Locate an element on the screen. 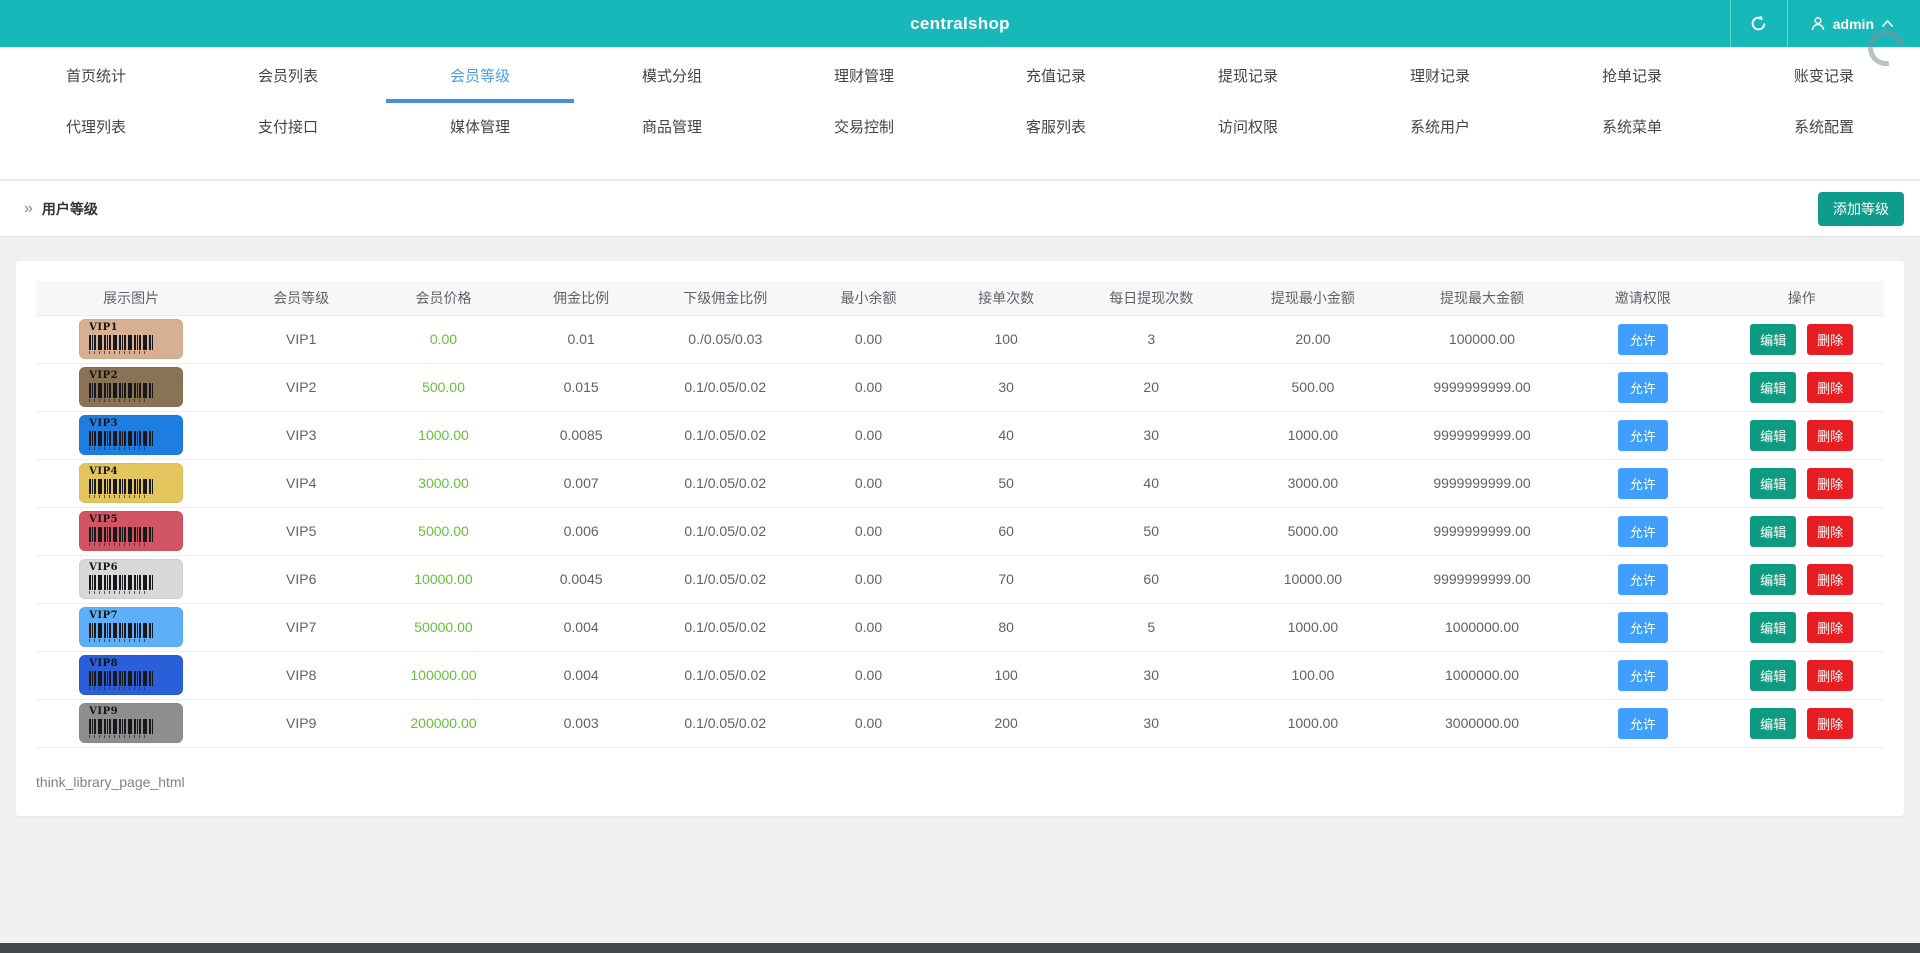 The image size is (1920, 953). user-menu: admin is located at coordinates (1854, 23).